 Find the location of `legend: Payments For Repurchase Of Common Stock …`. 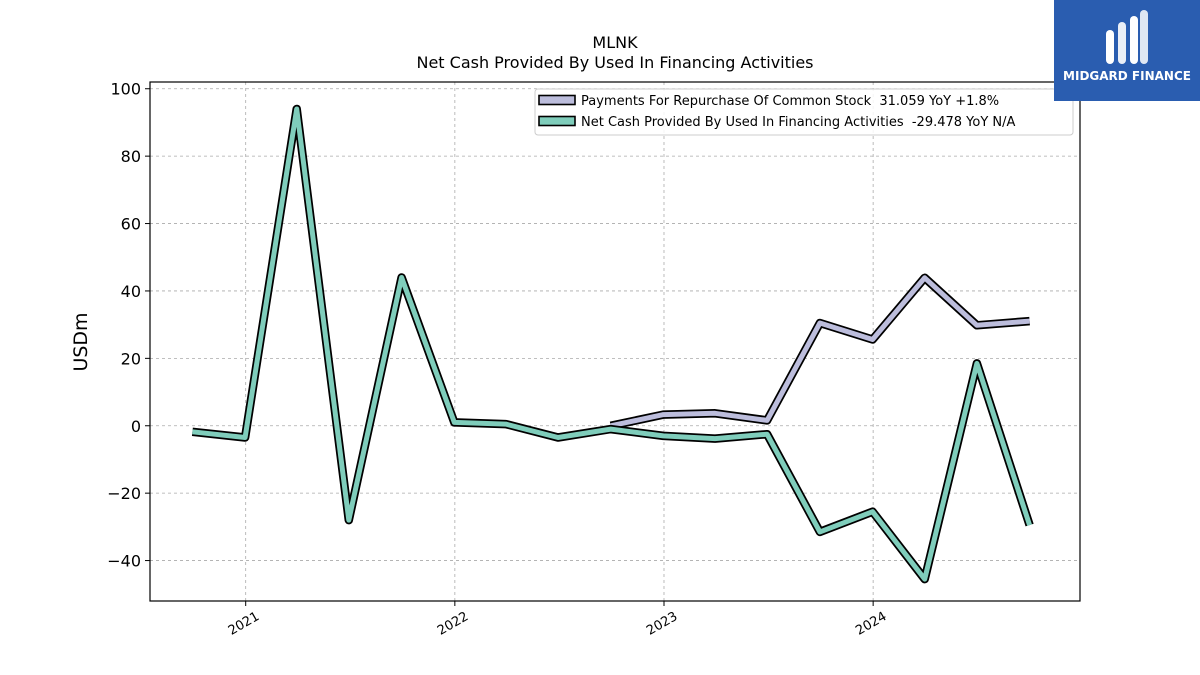

legend: Payments For Repurchase Of Common Stock … is located at coordinates (804, 112).